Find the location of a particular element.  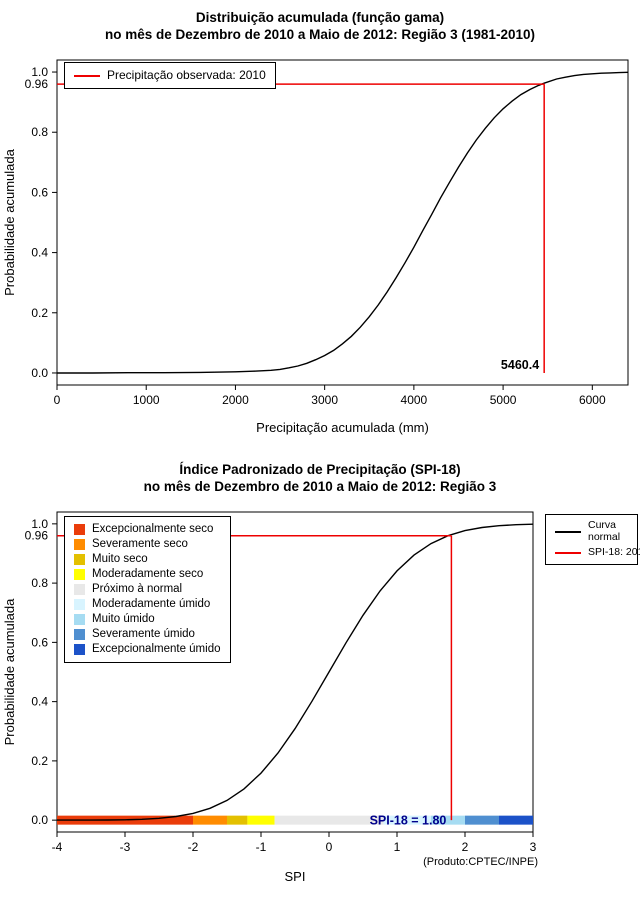

svg-text: -2 is located at coordinates (193, 847).